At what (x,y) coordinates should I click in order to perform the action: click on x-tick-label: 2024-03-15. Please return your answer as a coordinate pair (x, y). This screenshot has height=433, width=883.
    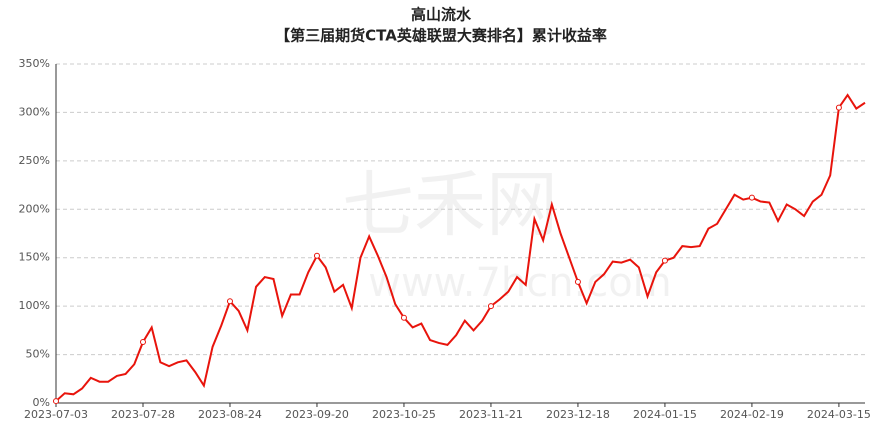
    Looking at the image, I should click on (839, 414).